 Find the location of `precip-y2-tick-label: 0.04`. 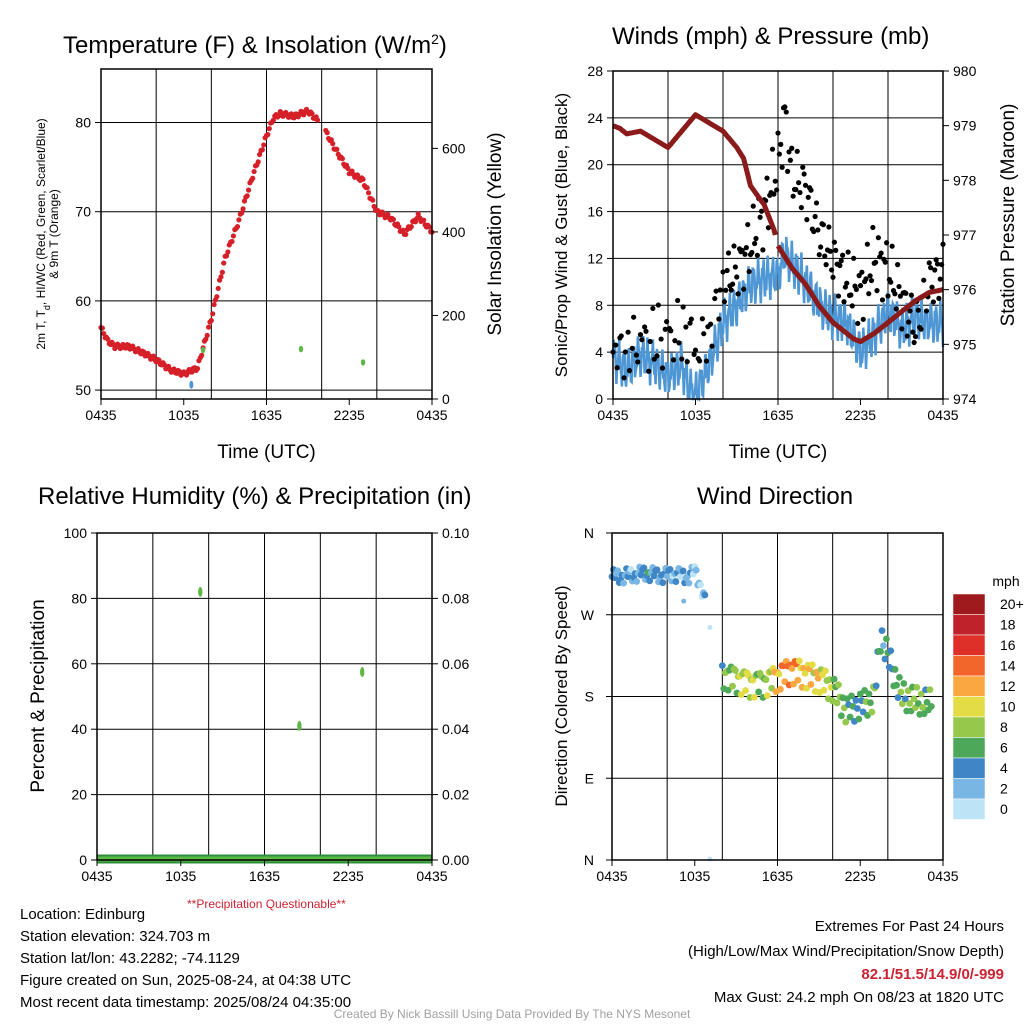

precip-y2-tick-label: 0.04 is located at coordinates (455, 729).